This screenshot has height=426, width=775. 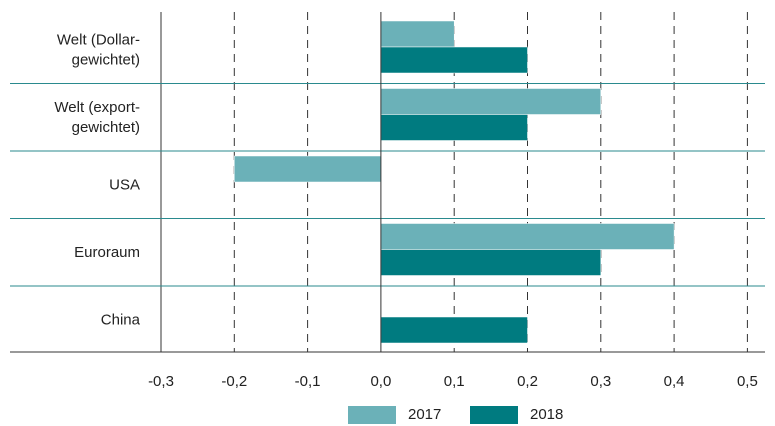 I want to click on category-label: Welt (Dollar-, so click(x=98, y=40).